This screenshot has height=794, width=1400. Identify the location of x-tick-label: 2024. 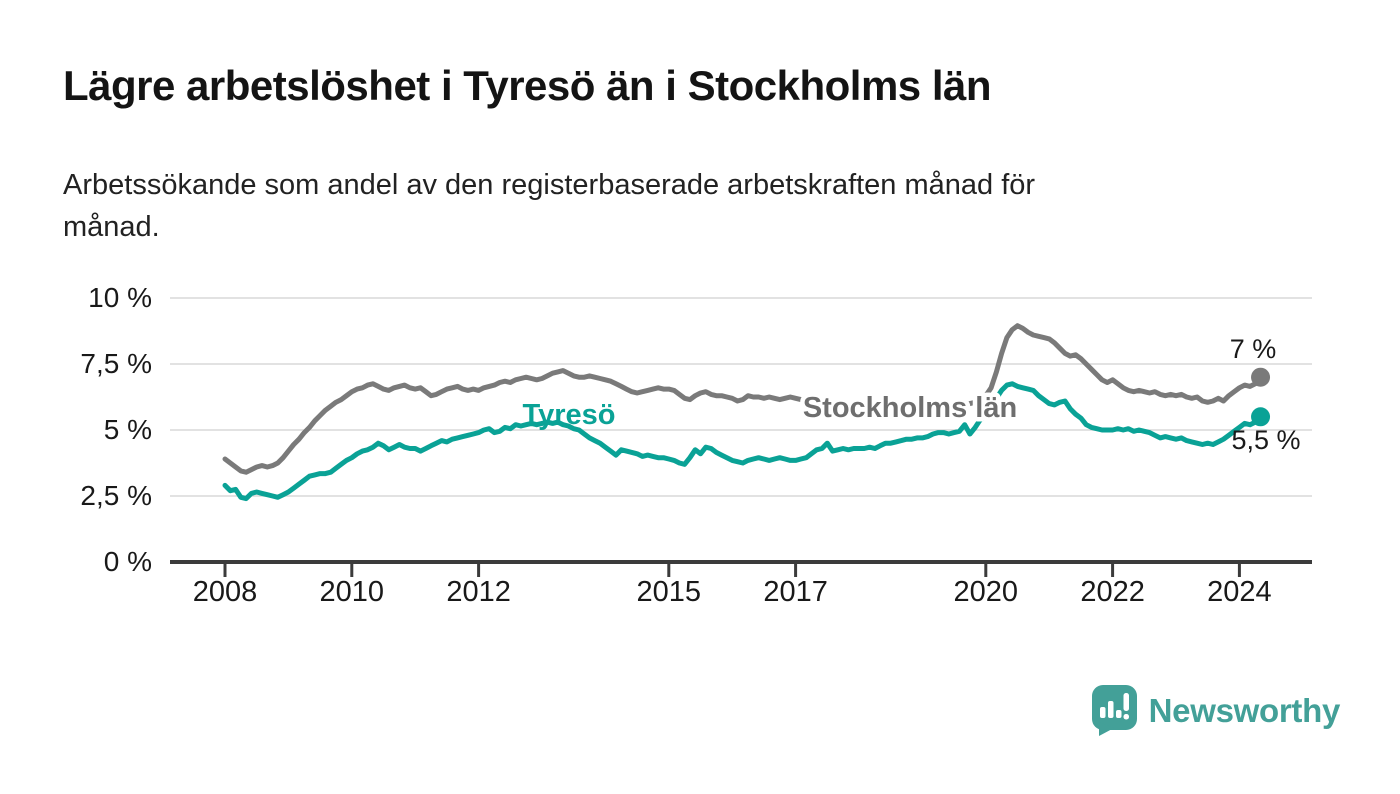
(1239, 592).